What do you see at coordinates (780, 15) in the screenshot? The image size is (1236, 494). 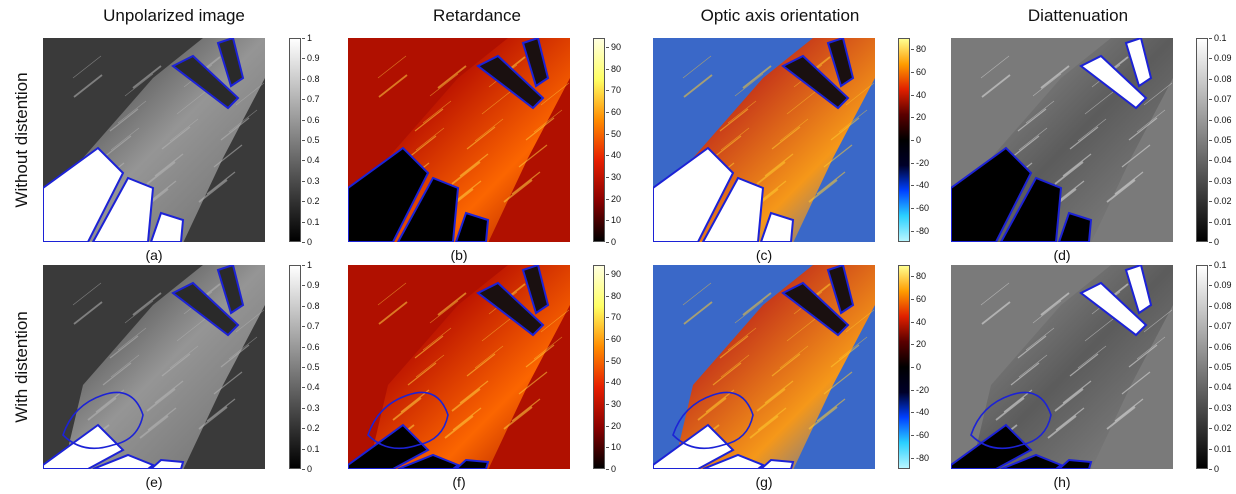 I see `column-title: Optic axis orientation` at bounding box center [780, 15].